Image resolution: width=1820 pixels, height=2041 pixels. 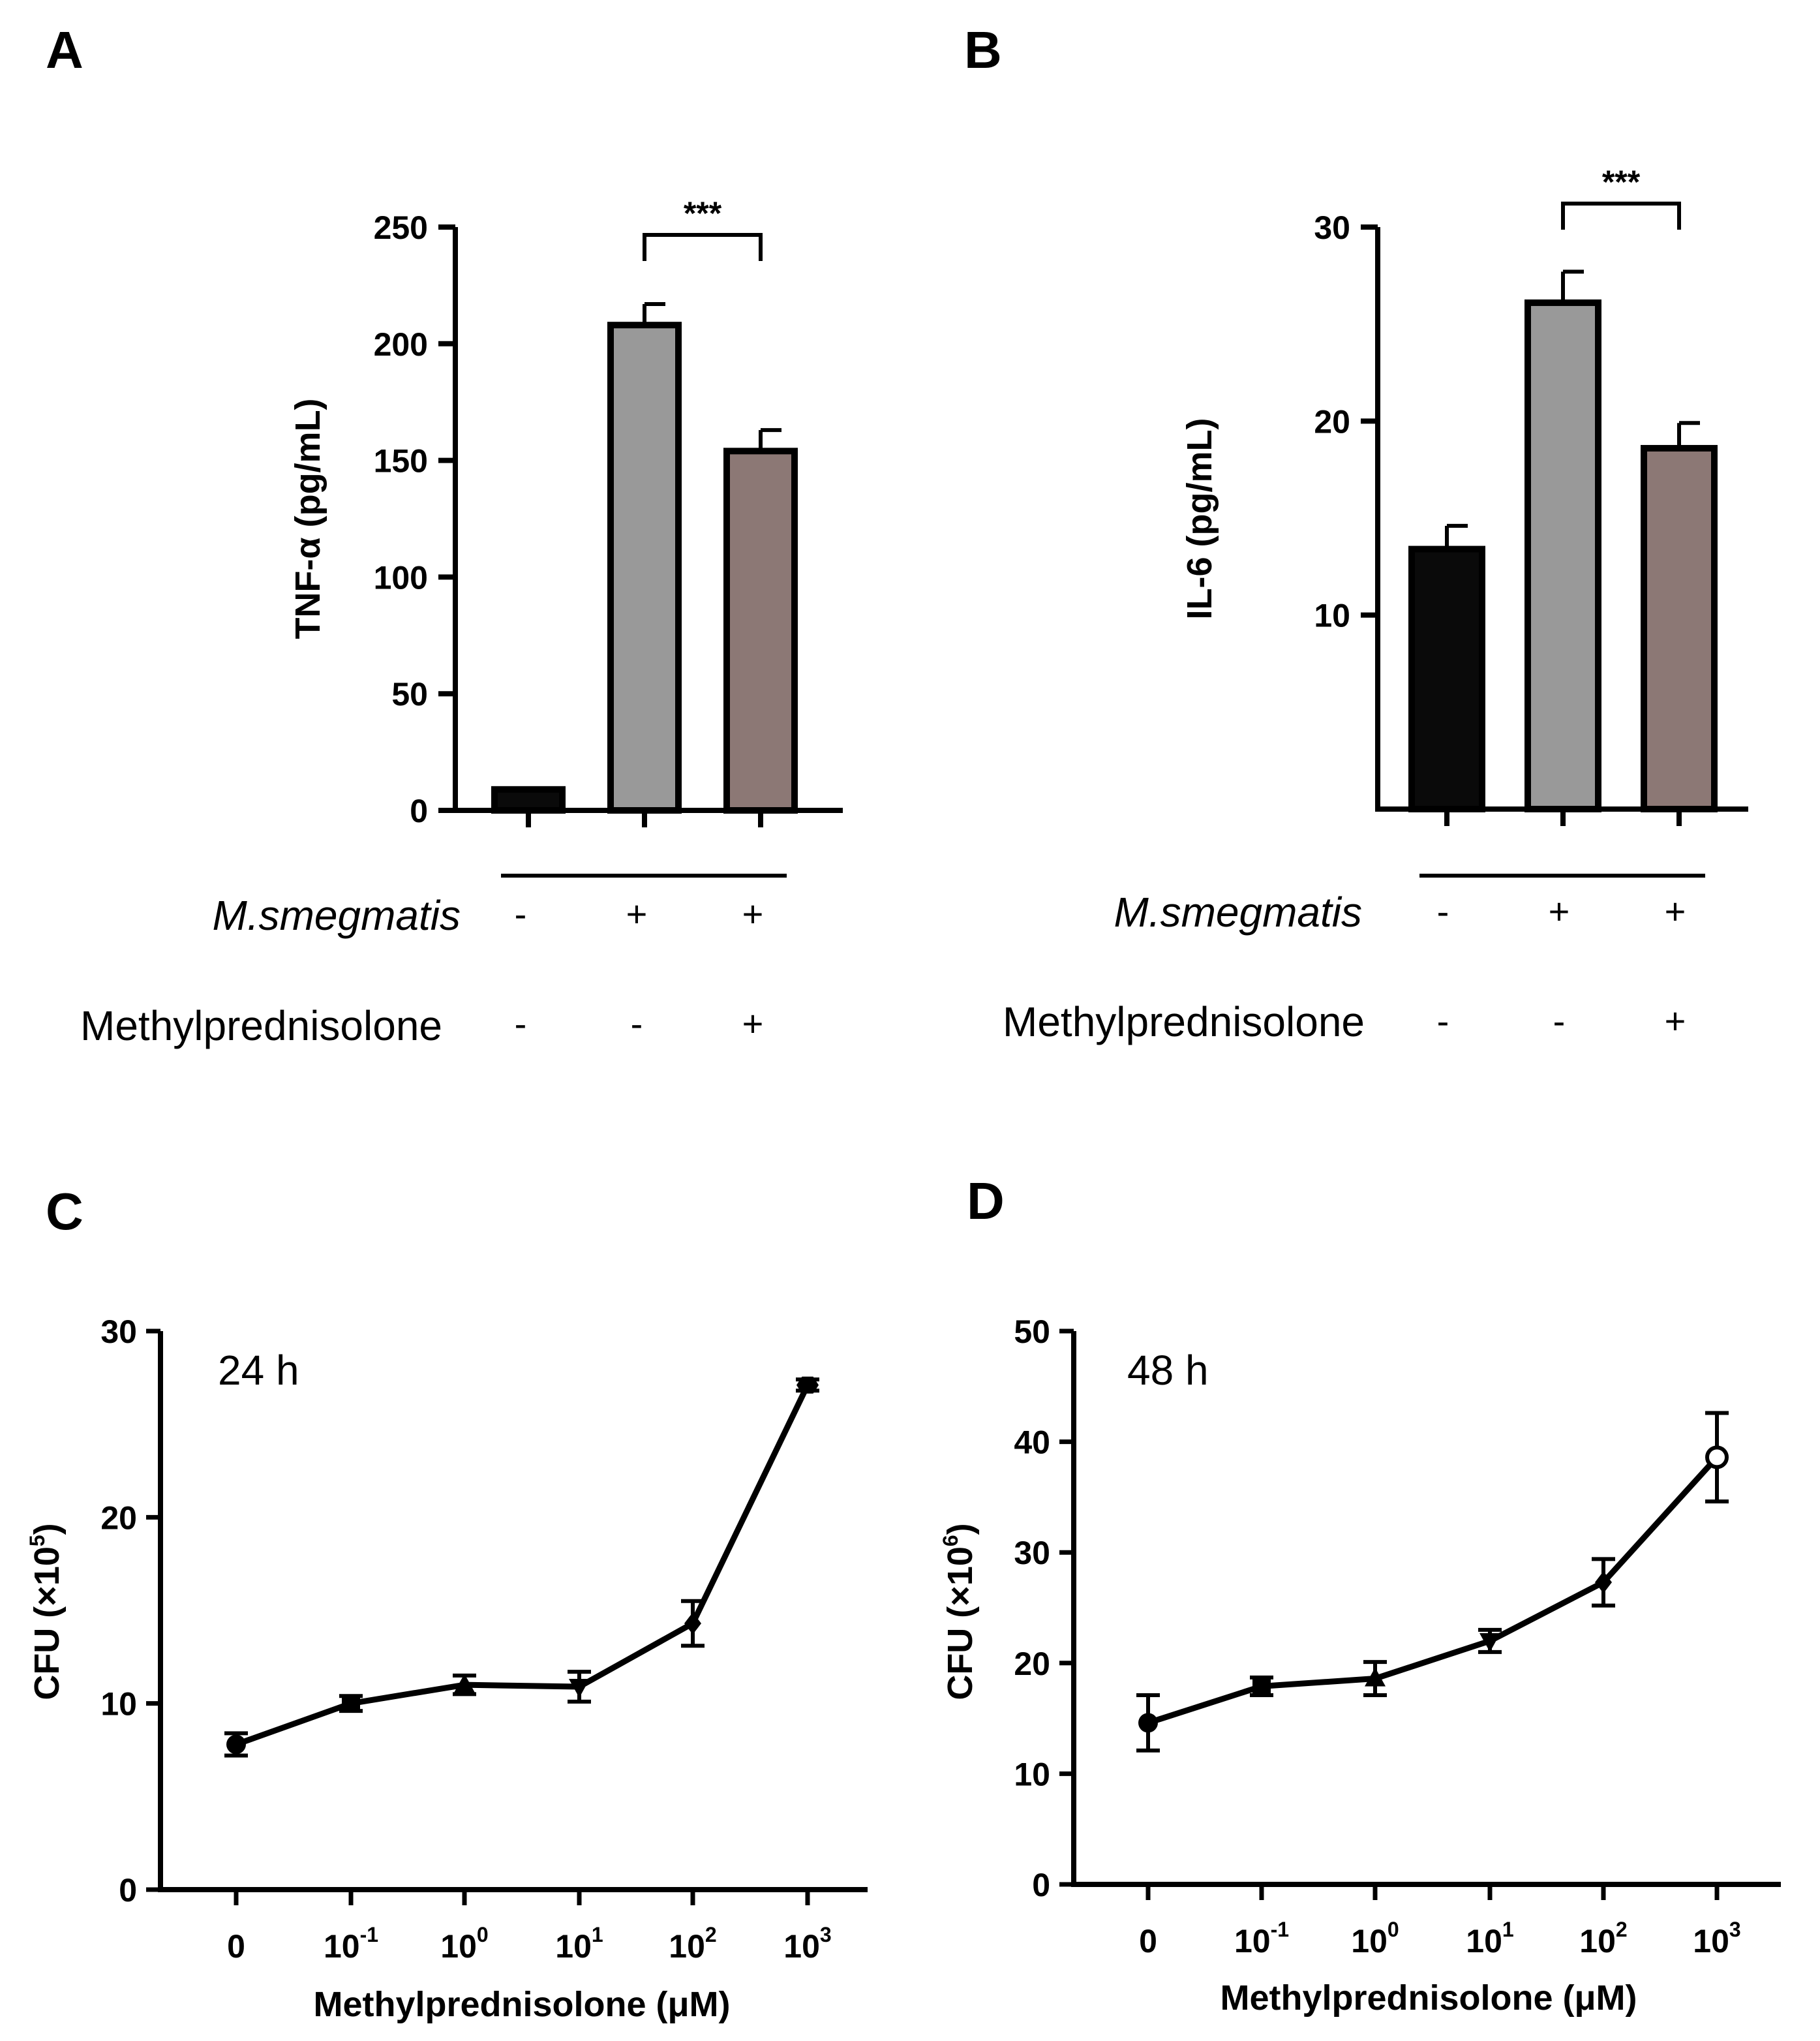 What do you see at coordinates (983, 50) in the screenshot?
I see `panel-letter-b: B` at bounding box center [983, 50].